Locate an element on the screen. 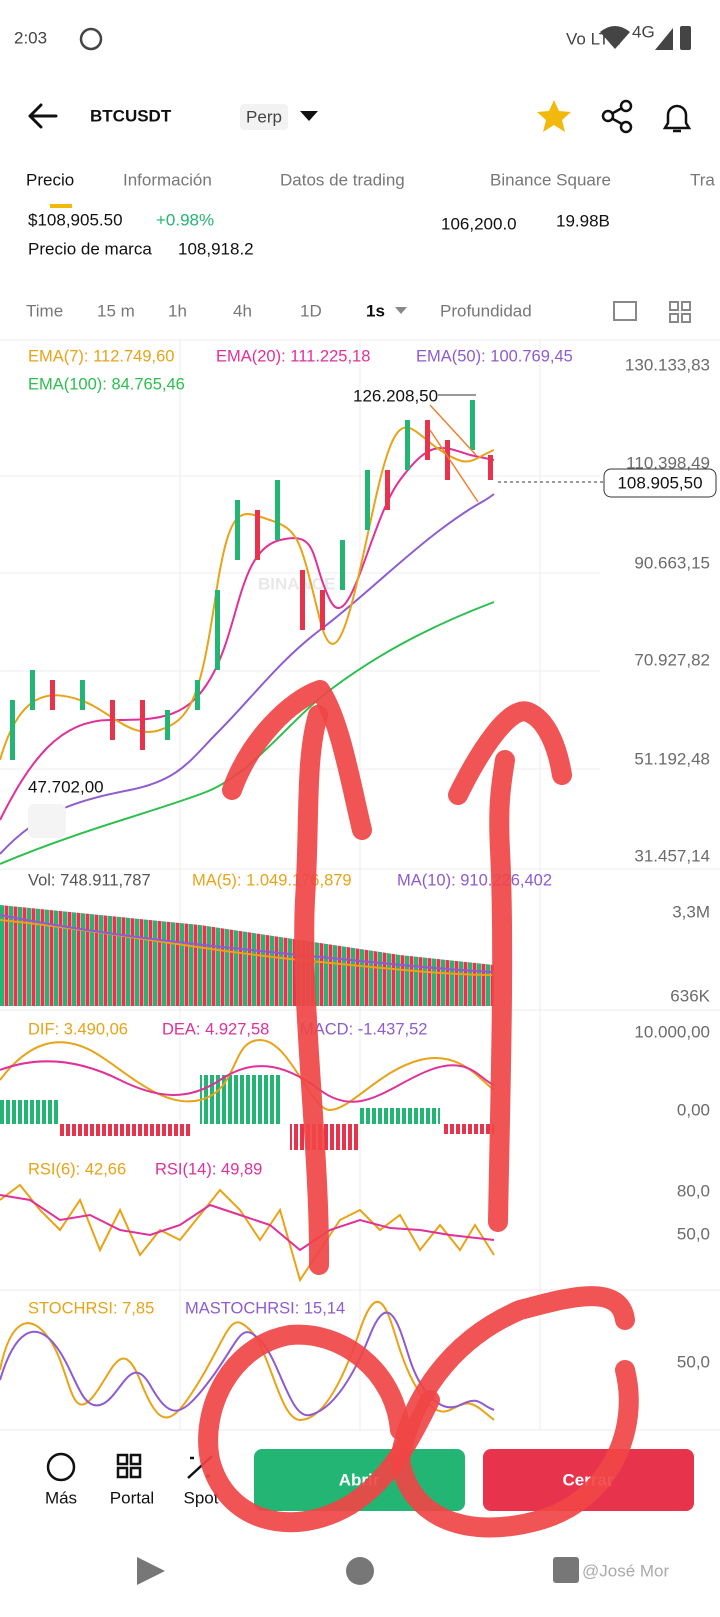  tab: Datos de trading is located at coordinates (342, 179).